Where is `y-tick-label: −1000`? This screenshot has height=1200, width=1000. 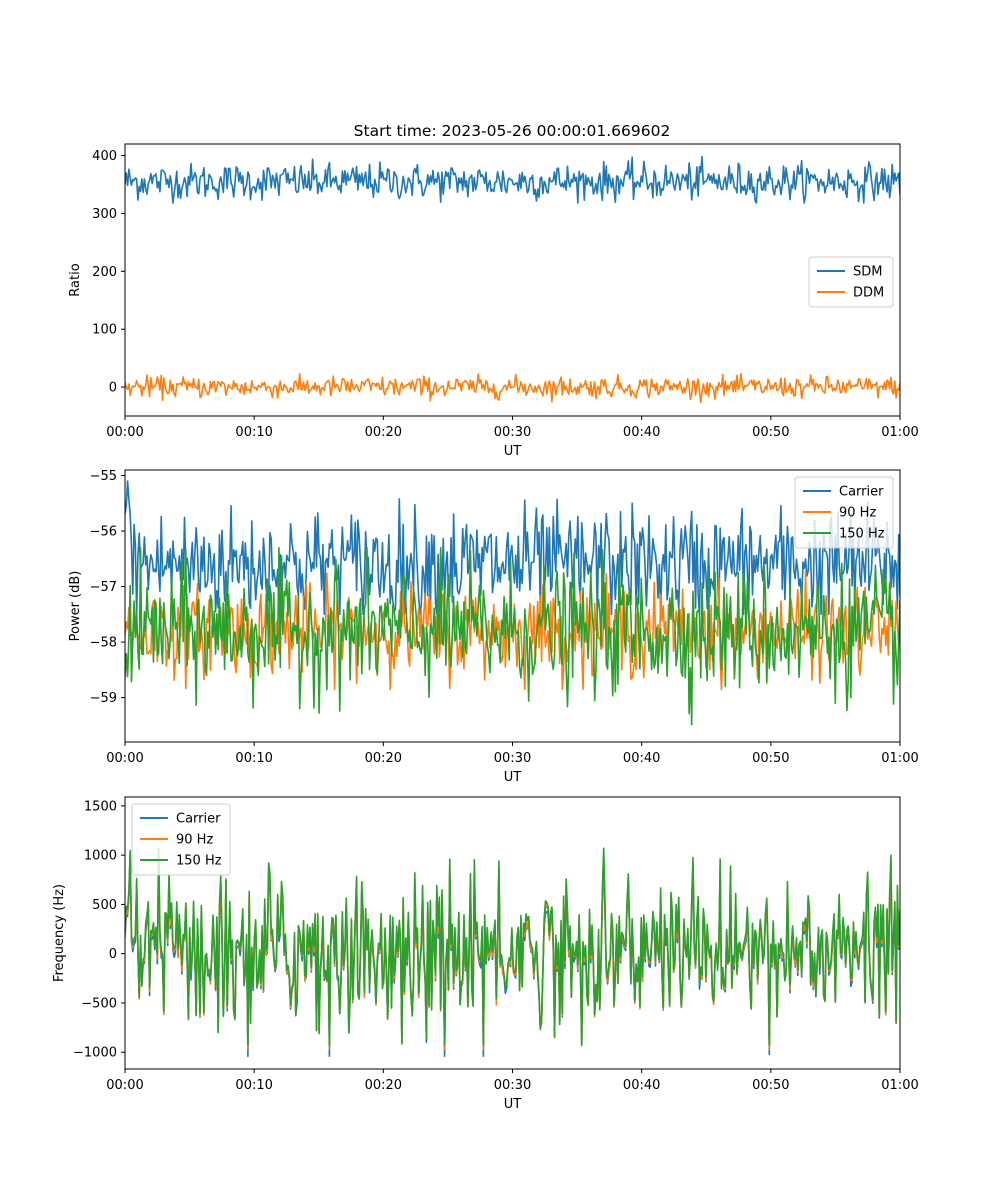 y-tick-label: −1000 is located at coordinates (95, 1053).